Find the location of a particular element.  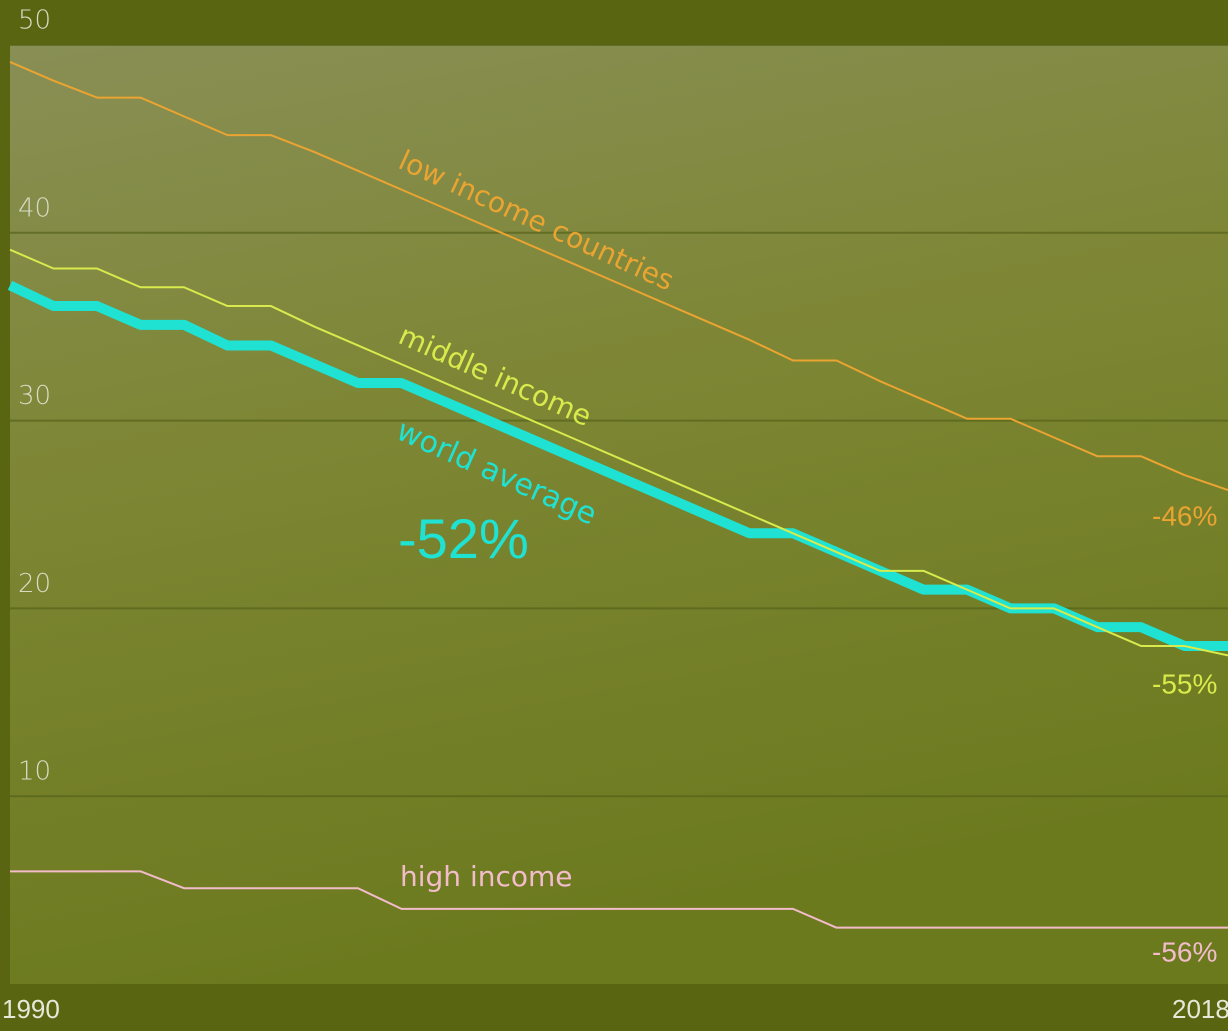

y-tick-label: 40 is located at coordinates (34, 208).